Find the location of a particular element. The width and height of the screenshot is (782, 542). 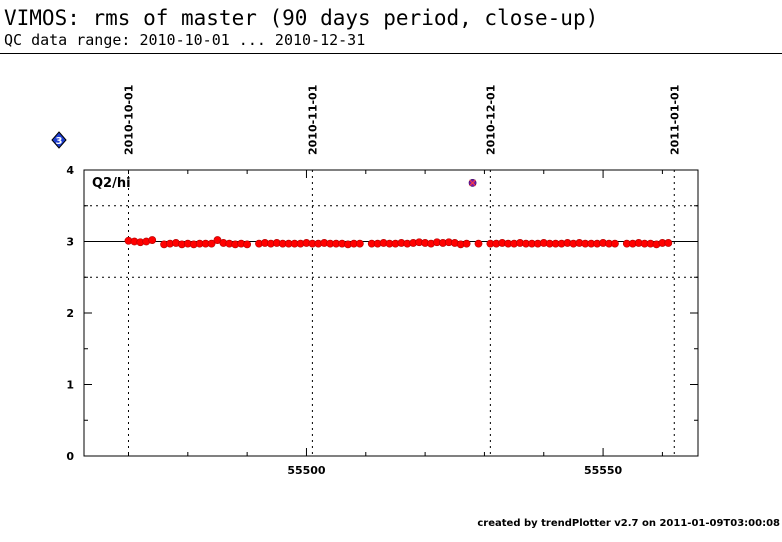

date-label-2: 2010-12-01 is located at coordinates (490, 120).